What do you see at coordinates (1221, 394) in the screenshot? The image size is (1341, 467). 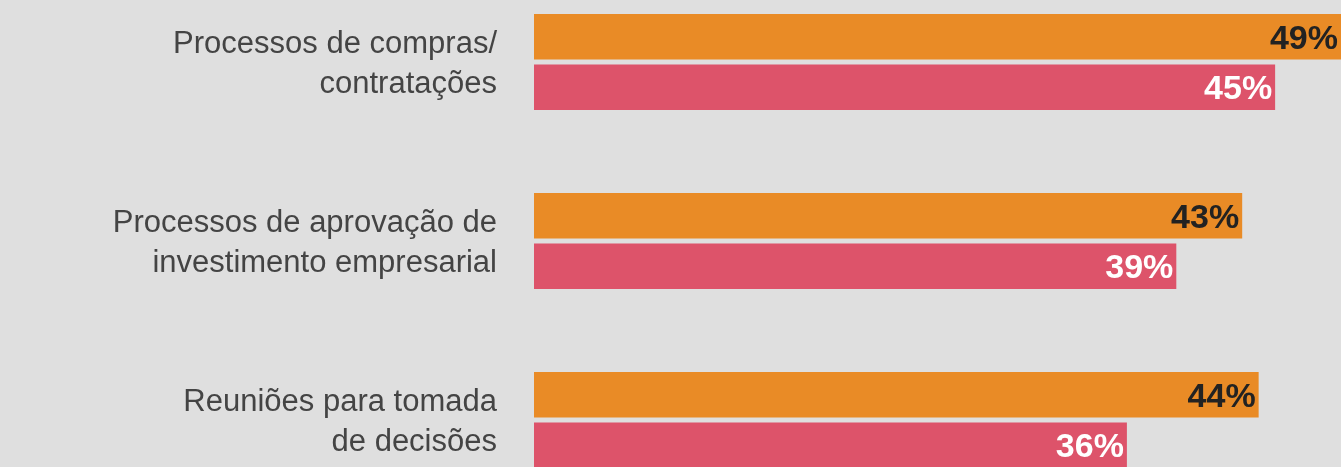 I see `data-label: 44%` at bounding box center [1221, 394].